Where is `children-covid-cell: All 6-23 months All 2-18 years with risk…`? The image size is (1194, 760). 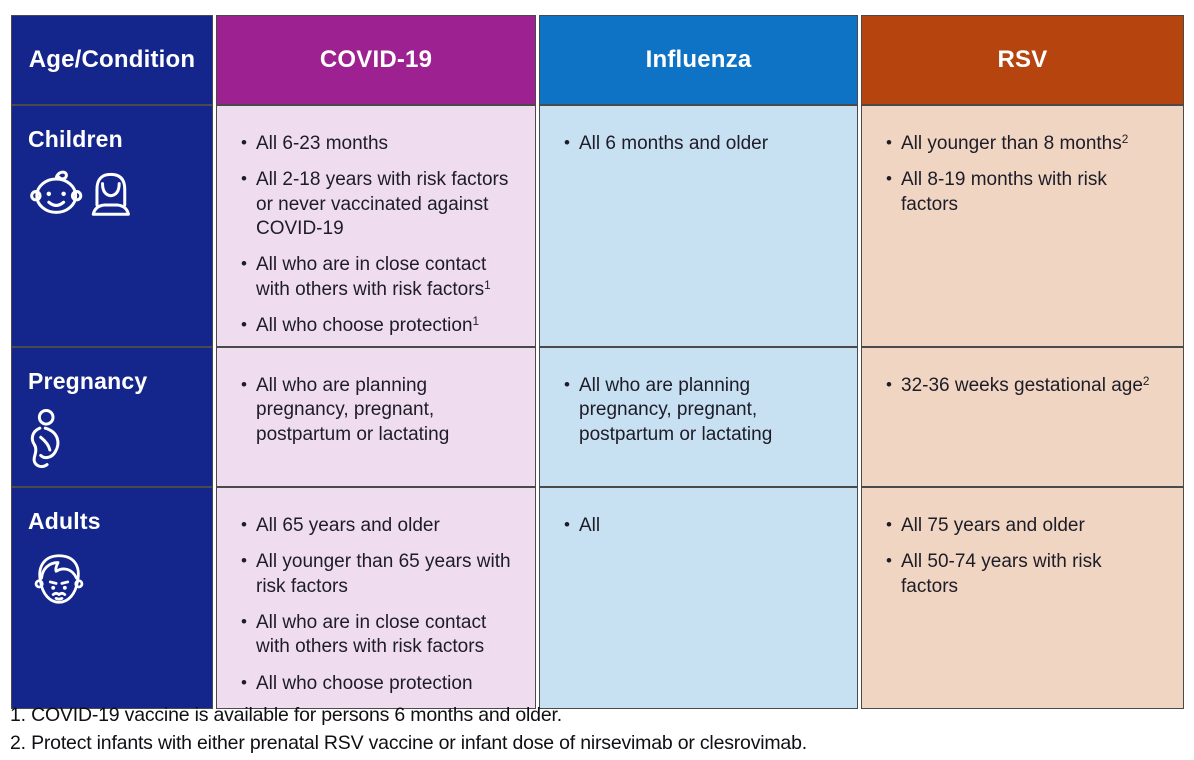
children-covid-cell: All 6-23 months All 2-18 years with risk… is located at coordinates (376, 226).